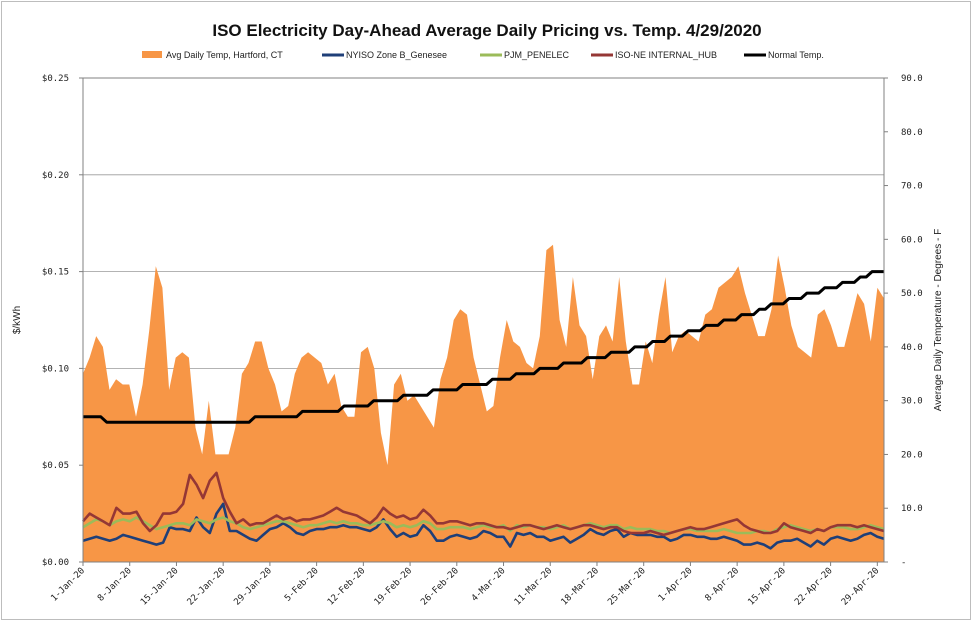 This screenshot has width=974, height=623. Describe the element at coordinates (861, 587) in the screenshot. I see `x-tick-label: 29-Apr-20` at that location.